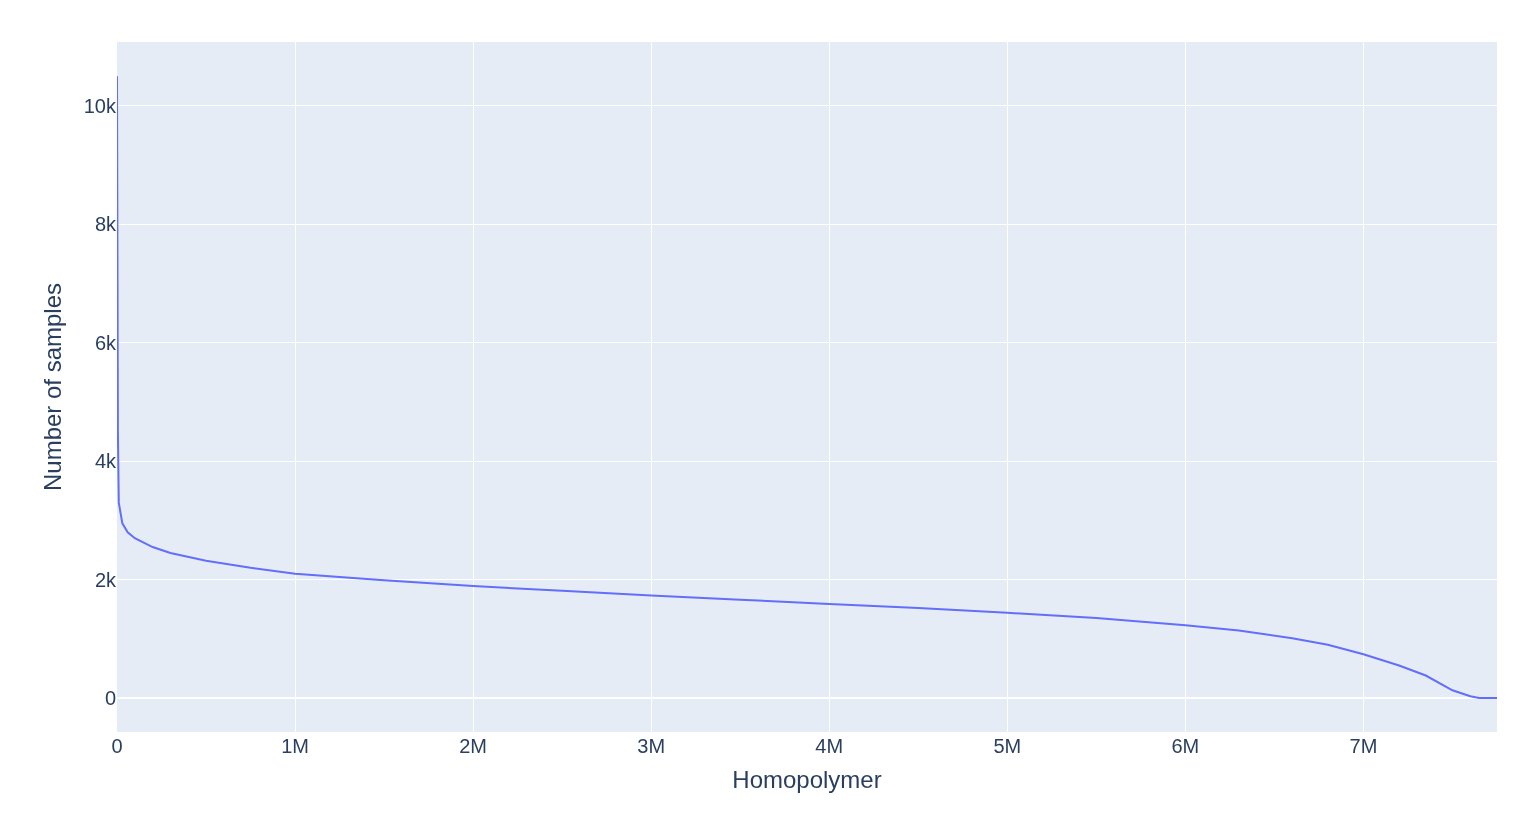  I want to click on y-tick-label: 10k, so click(100, 105).